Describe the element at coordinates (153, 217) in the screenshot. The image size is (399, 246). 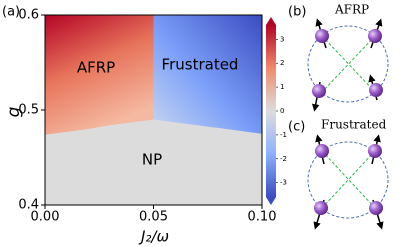
I see `x-tick-label: 0.05` at that location.